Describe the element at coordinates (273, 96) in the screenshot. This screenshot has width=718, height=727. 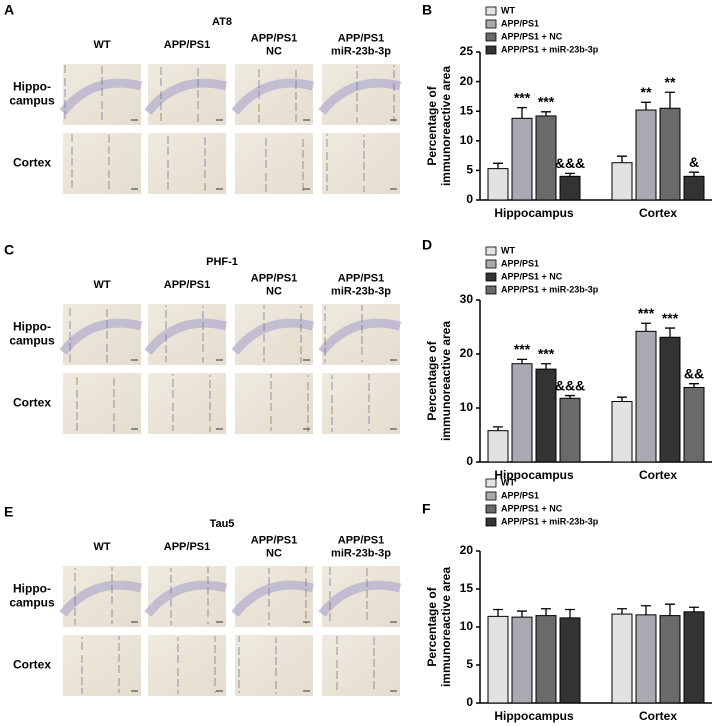
I see `tissue-band` at that location.